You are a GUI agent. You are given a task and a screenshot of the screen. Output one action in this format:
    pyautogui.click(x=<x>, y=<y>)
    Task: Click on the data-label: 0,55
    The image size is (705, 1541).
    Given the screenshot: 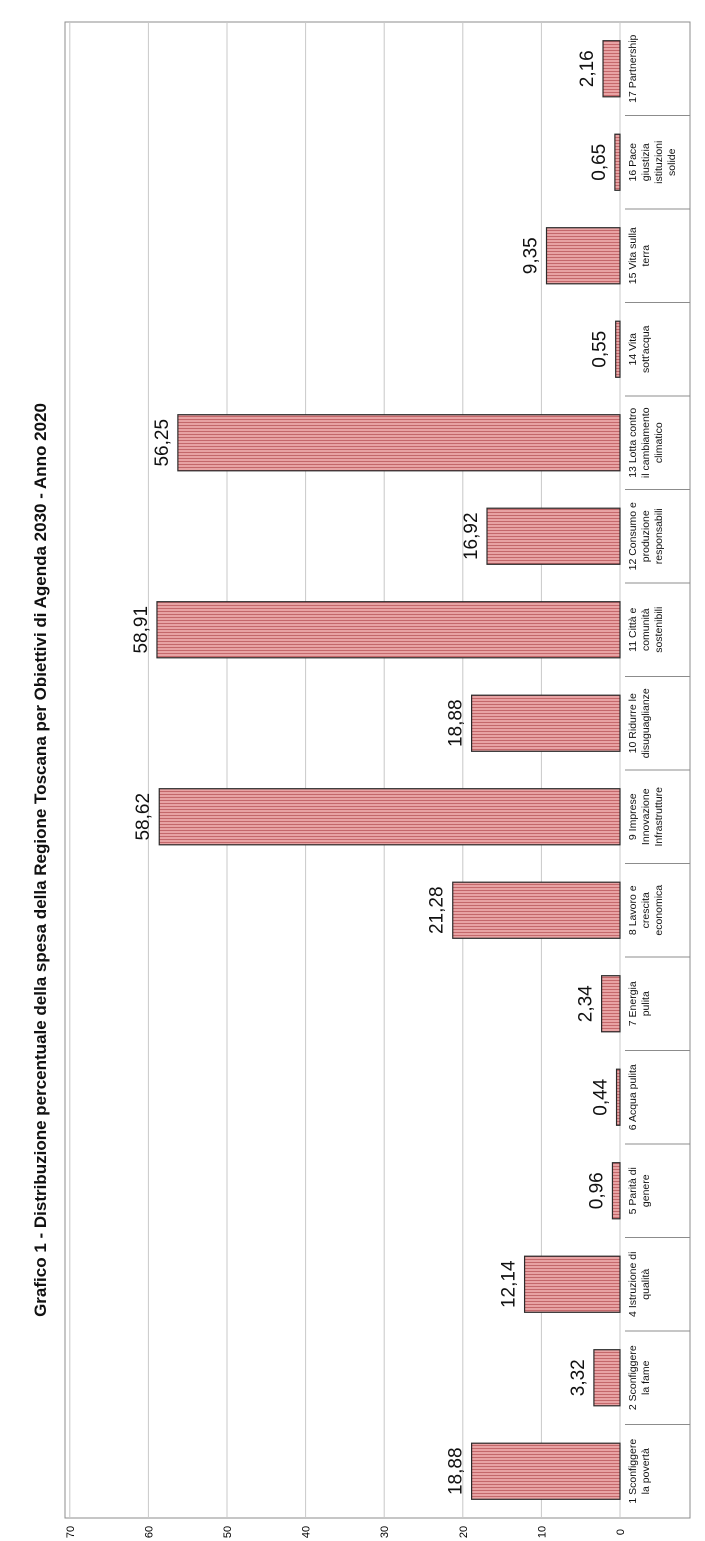 What is the action you would take?
    pyautogui.click(x=600, y=349)
    